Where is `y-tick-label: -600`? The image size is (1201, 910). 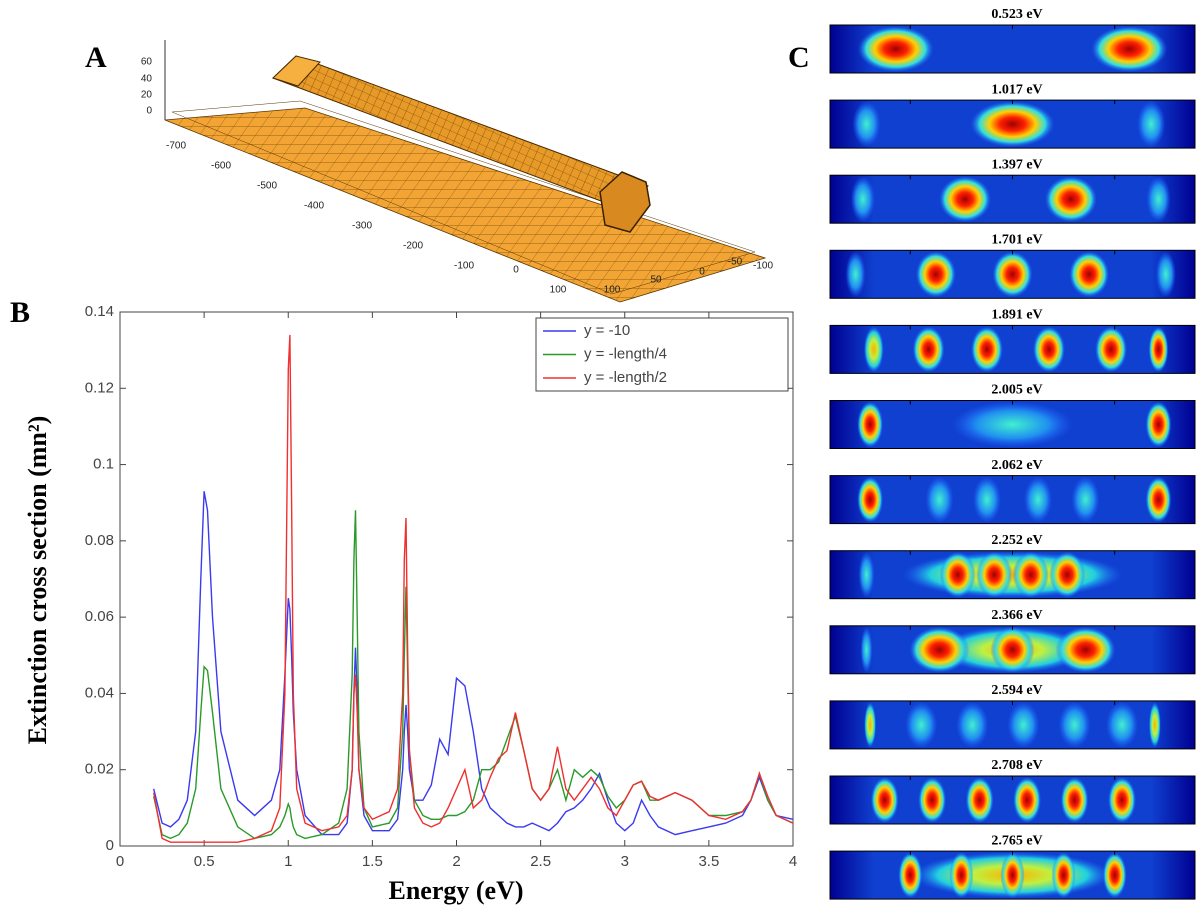 y-tick-label: -600 is located at coordinates (221, 166).